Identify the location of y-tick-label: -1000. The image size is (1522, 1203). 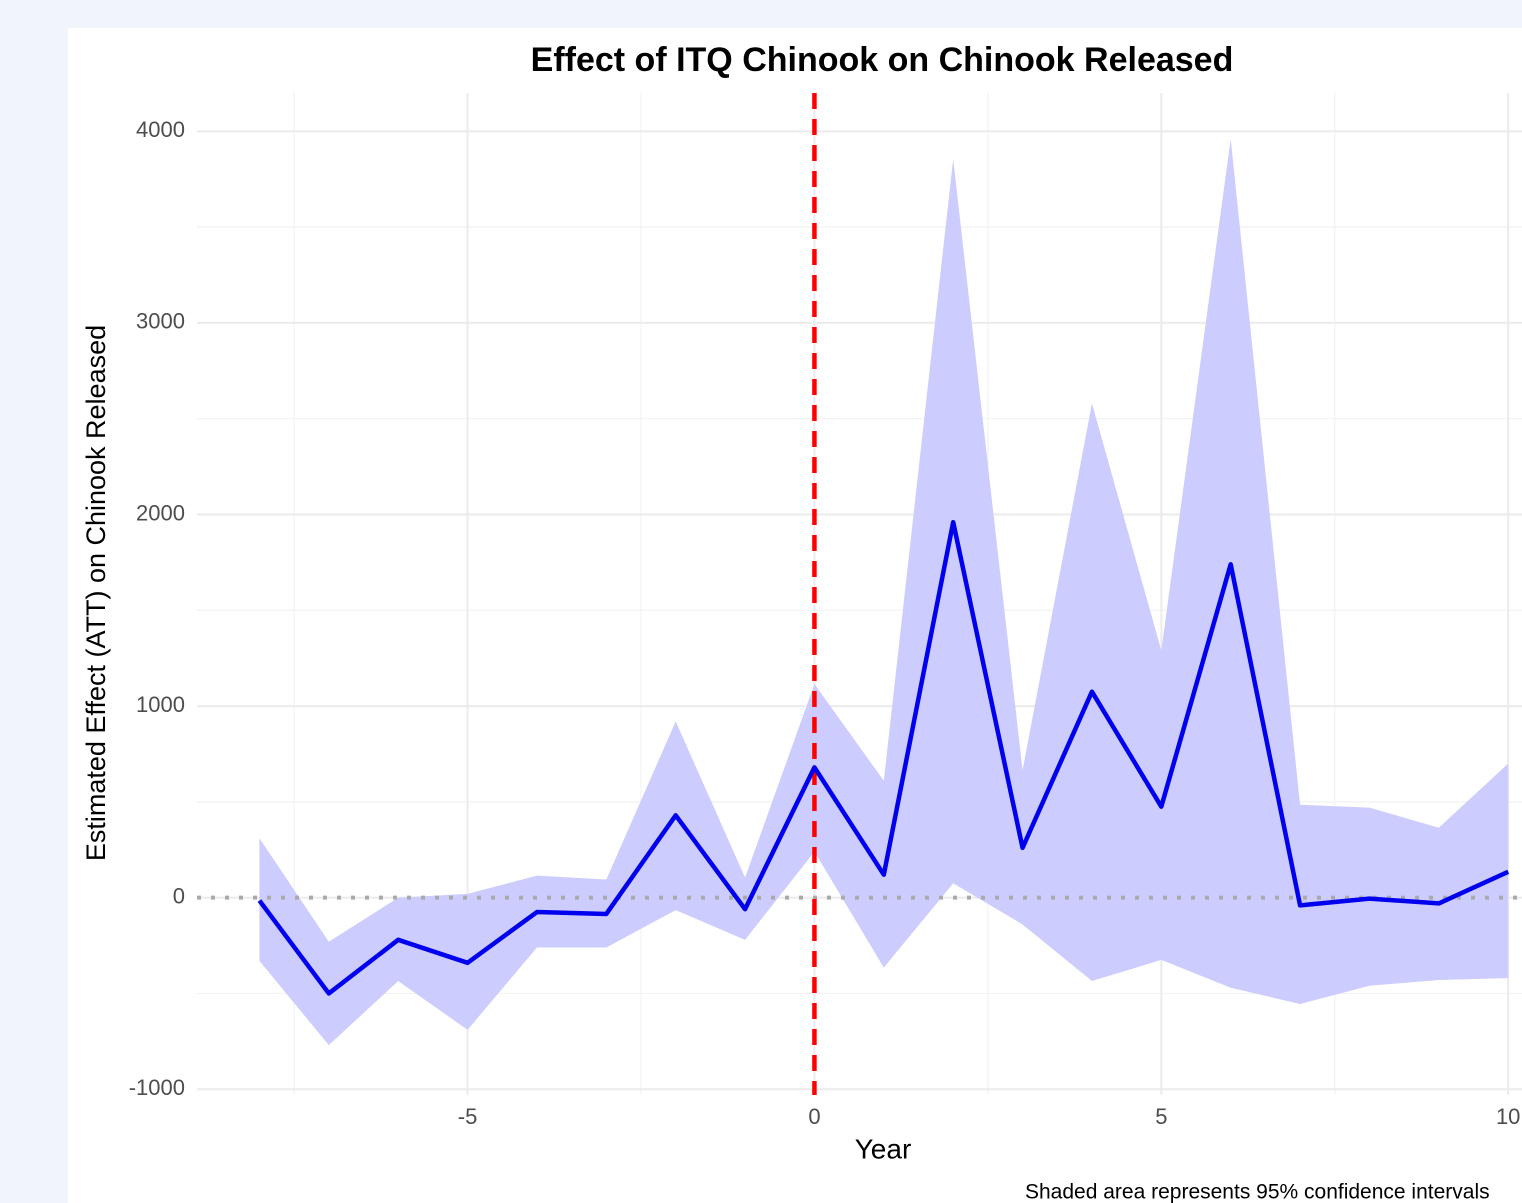
(157, 1087).